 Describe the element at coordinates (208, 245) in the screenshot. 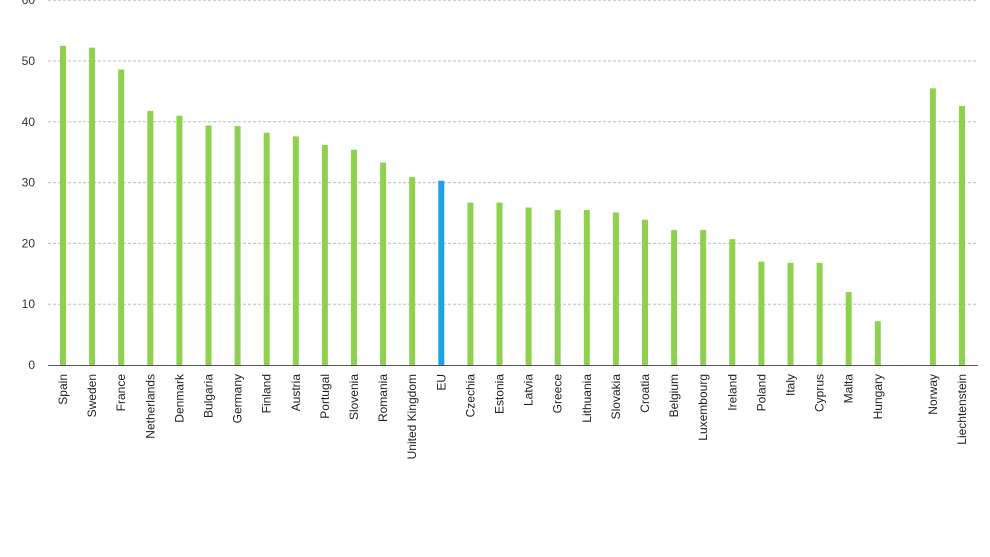

I see `bar-bulgaria` at that location.